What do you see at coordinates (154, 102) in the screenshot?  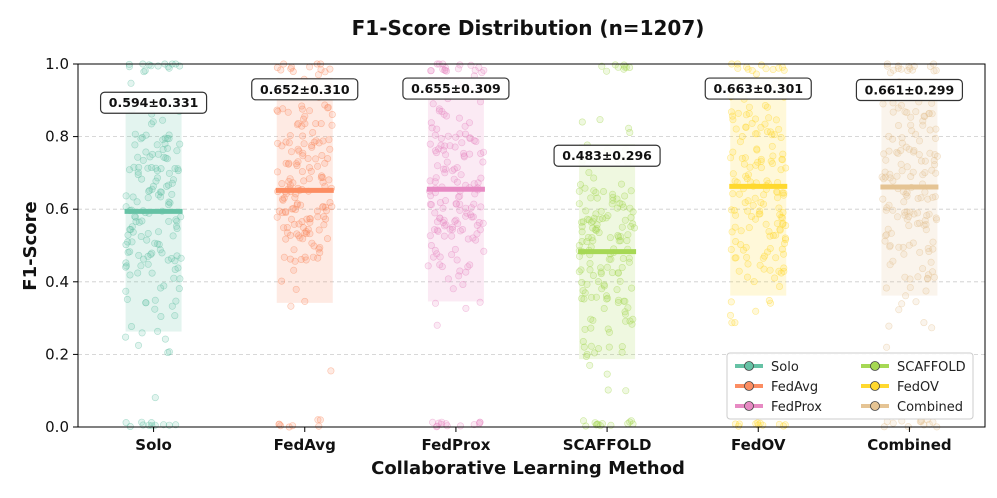 I see `mean-std-label: 0.594±0.331` at bounding box center [154, 102].